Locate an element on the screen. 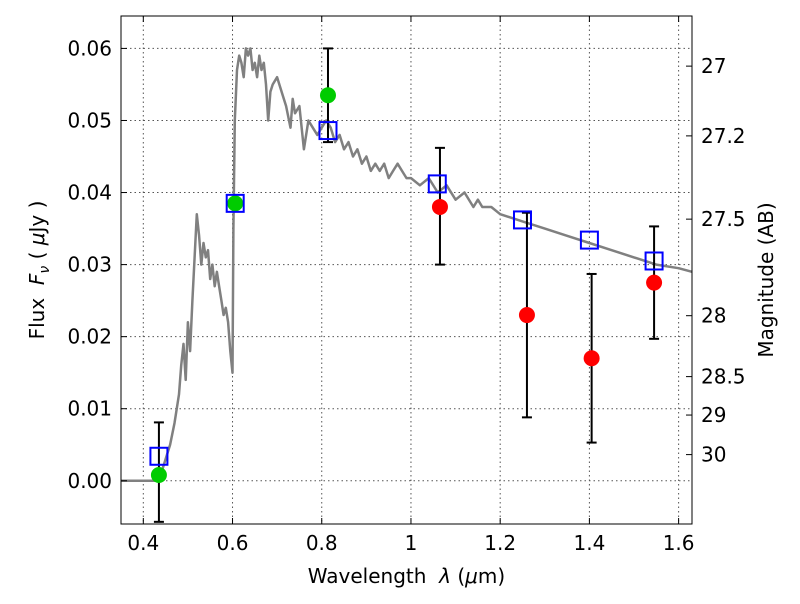 The image size is (800, 604). y-tick-label: 0.02 is located at coordinates (89, 337).